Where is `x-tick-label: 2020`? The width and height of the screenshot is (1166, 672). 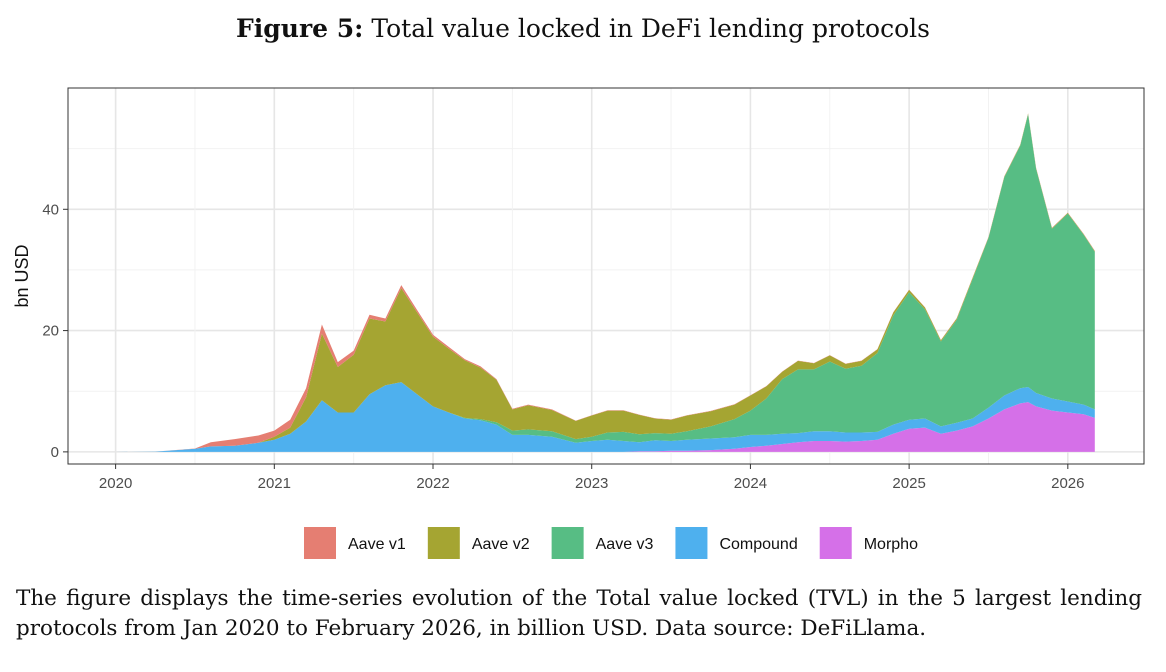 x-tick-label: 2020 is located at coordinates (115, 483).